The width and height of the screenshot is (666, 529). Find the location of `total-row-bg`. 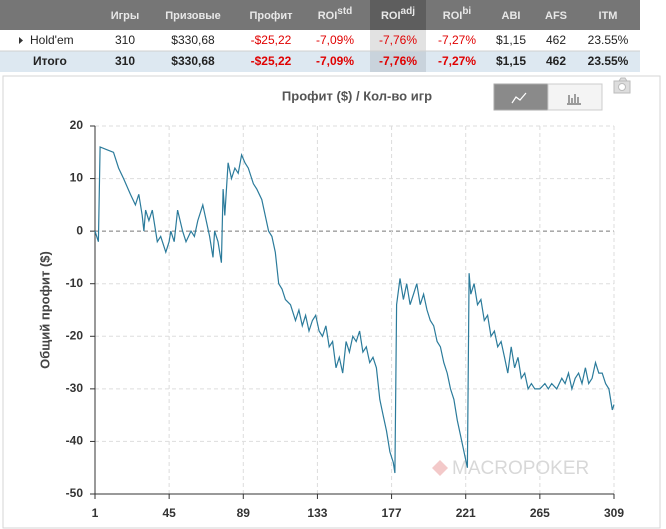

total-row-bg is located at coordinates (320, 61).